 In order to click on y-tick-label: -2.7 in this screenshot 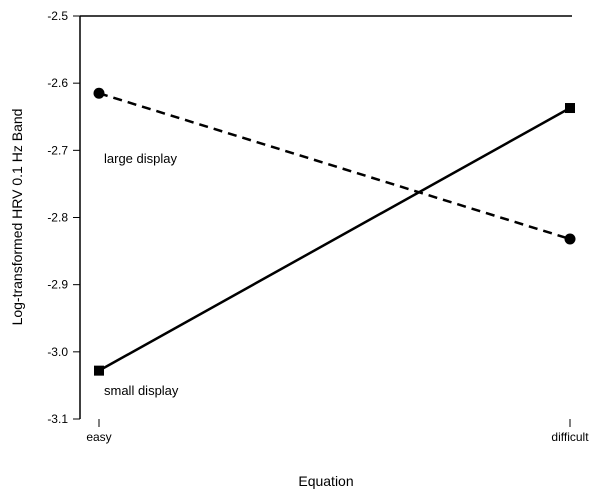, I will do `click(57, 150)`.